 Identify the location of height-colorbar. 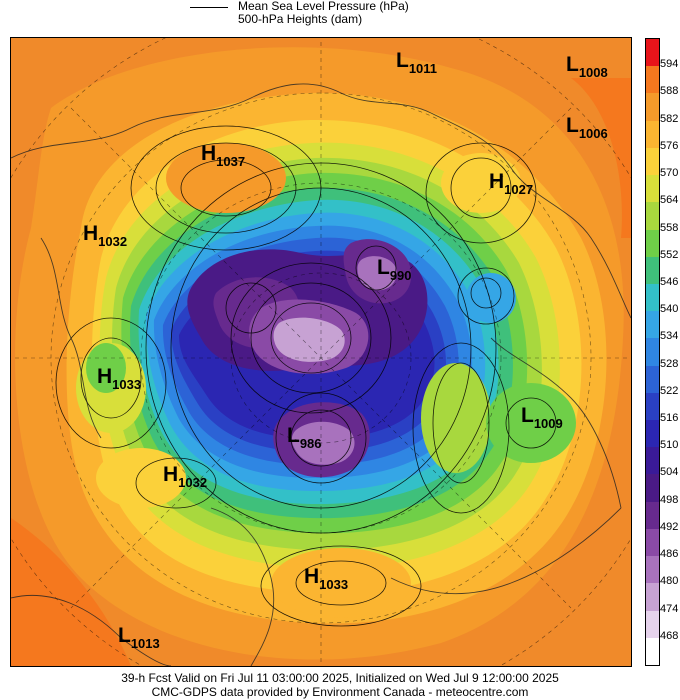
(652, 352).